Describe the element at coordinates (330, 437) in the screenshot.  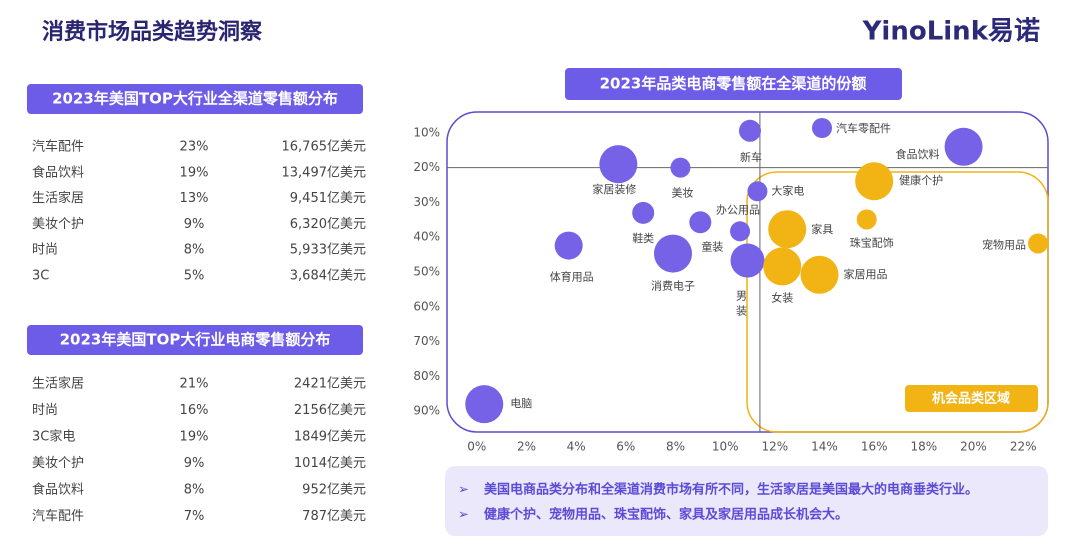
I see `cell: 1849亿美元` at that location.